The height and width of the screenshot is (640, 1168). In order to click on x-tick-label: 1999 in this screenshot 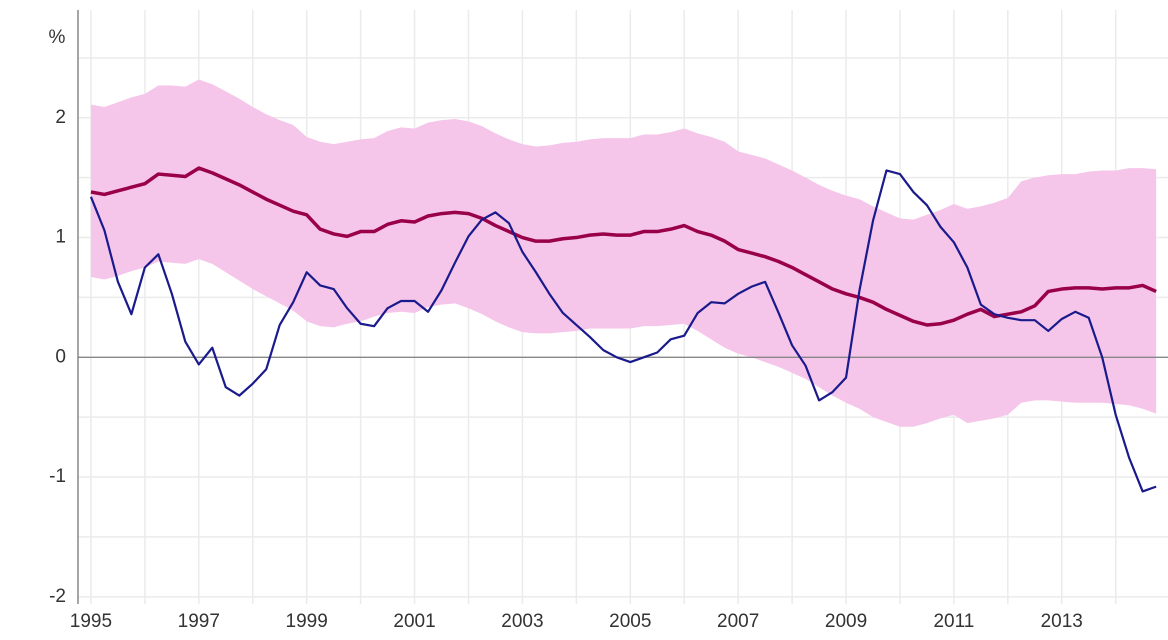, I will do `click(307, 621)`.